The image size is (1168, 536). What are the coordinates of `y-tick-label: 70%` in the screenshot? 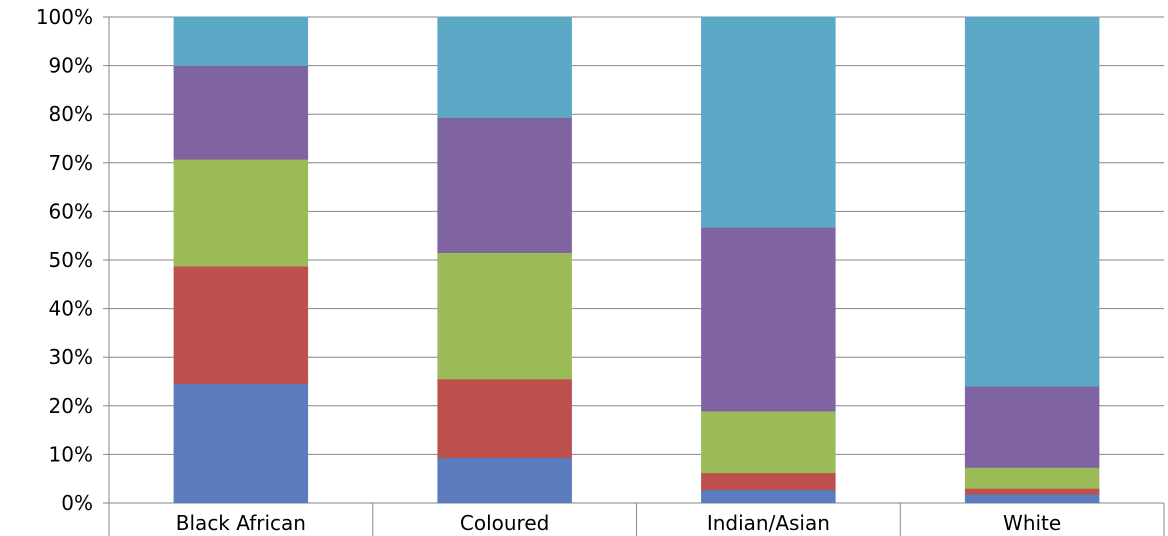 It's located at (71, 163).